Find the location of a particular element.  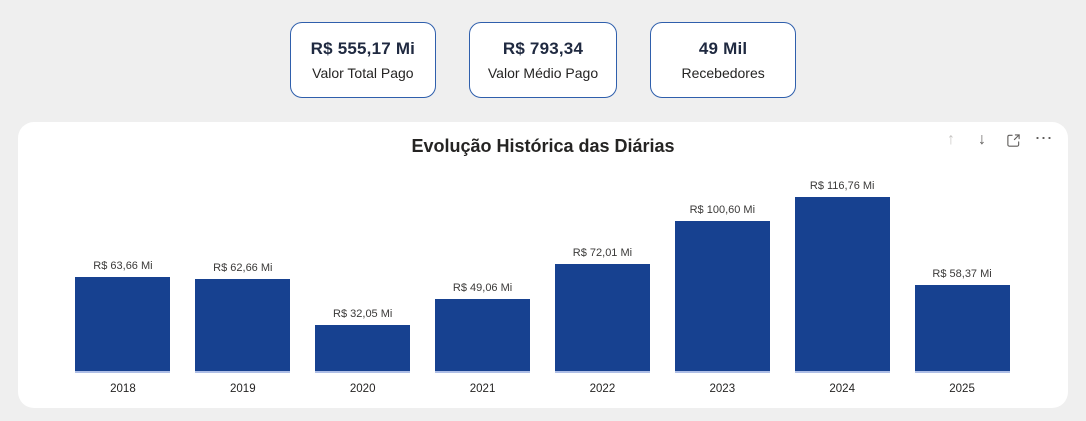

x-axis-label-2023: 2023 is located at coordinates (722, 389).